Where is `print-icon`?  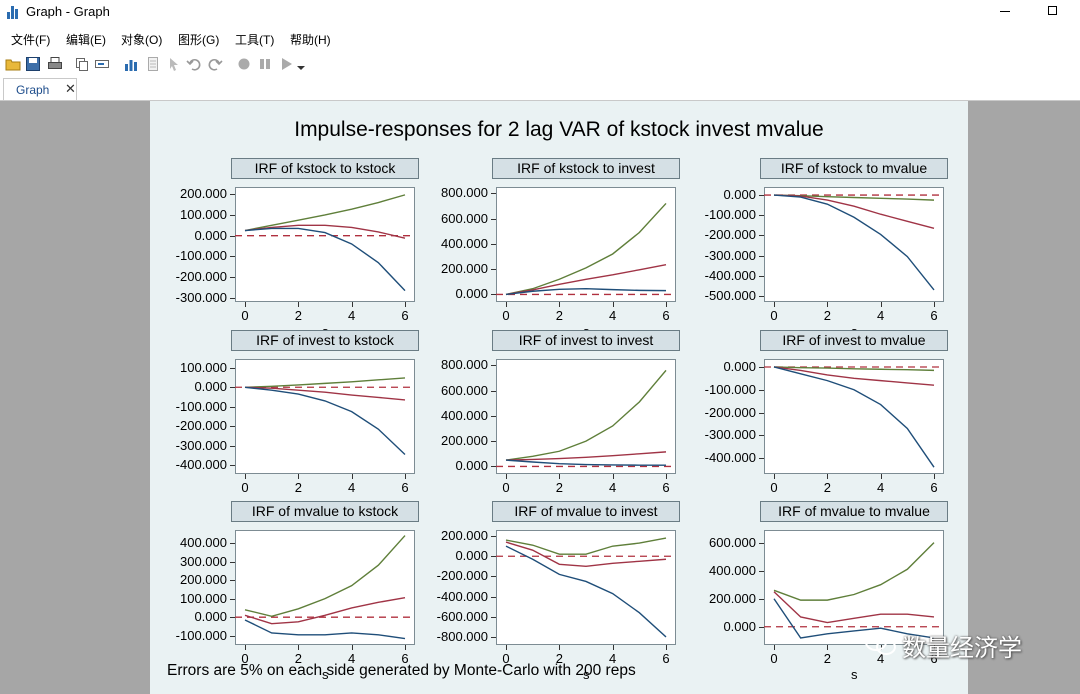 print-icon is located at coordinates (55, 64).